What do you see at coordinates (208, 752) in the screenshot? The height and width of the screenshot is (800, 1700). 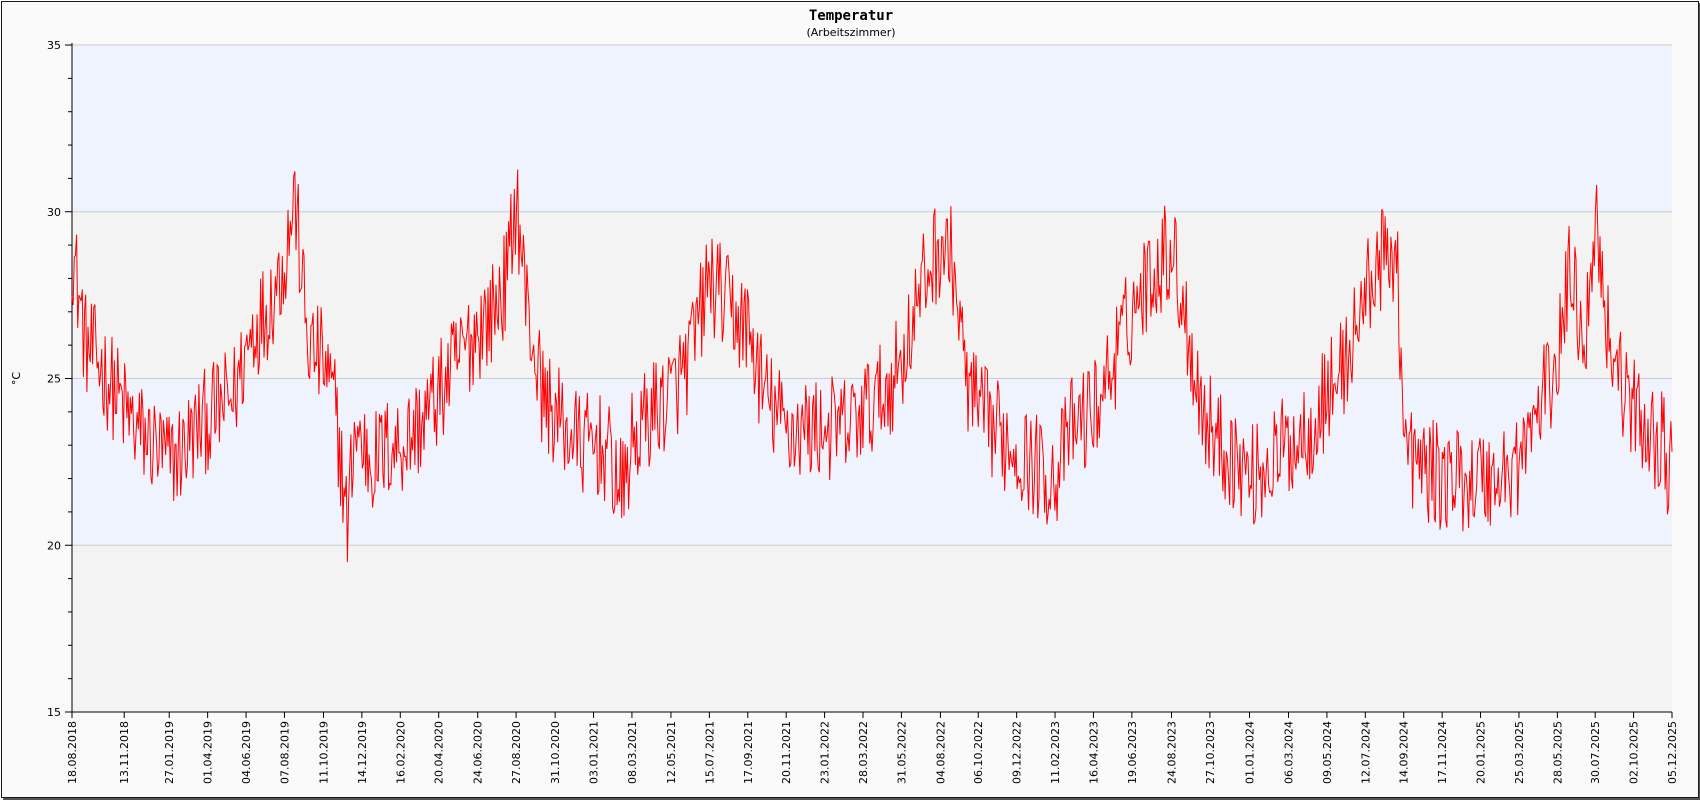 I see `x-tick-label: 01.04.2019` at bounding box center [208, 752].